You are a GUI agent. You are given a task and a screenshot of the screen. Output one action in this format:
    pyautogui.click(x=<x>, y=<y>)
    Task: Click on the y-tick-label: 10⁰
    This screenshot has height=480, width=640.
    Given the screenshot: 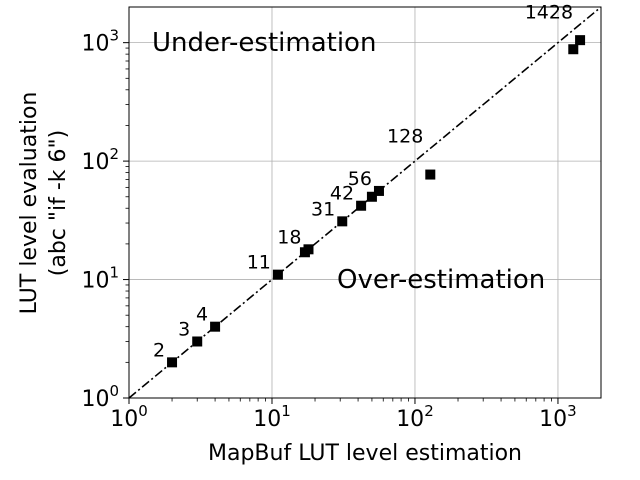 What is the action you would take?
    pyautogui.click(x=100, y=397)
    